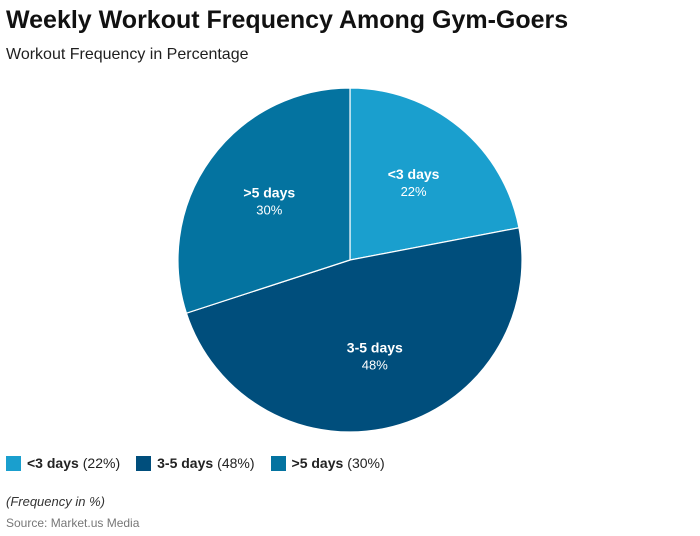 The width and height of the screenshot is (700, 536). Describe the element at coordinates (375, 365) in the screenshot. I see `slice-value-3-5-days: 48%` at that location.